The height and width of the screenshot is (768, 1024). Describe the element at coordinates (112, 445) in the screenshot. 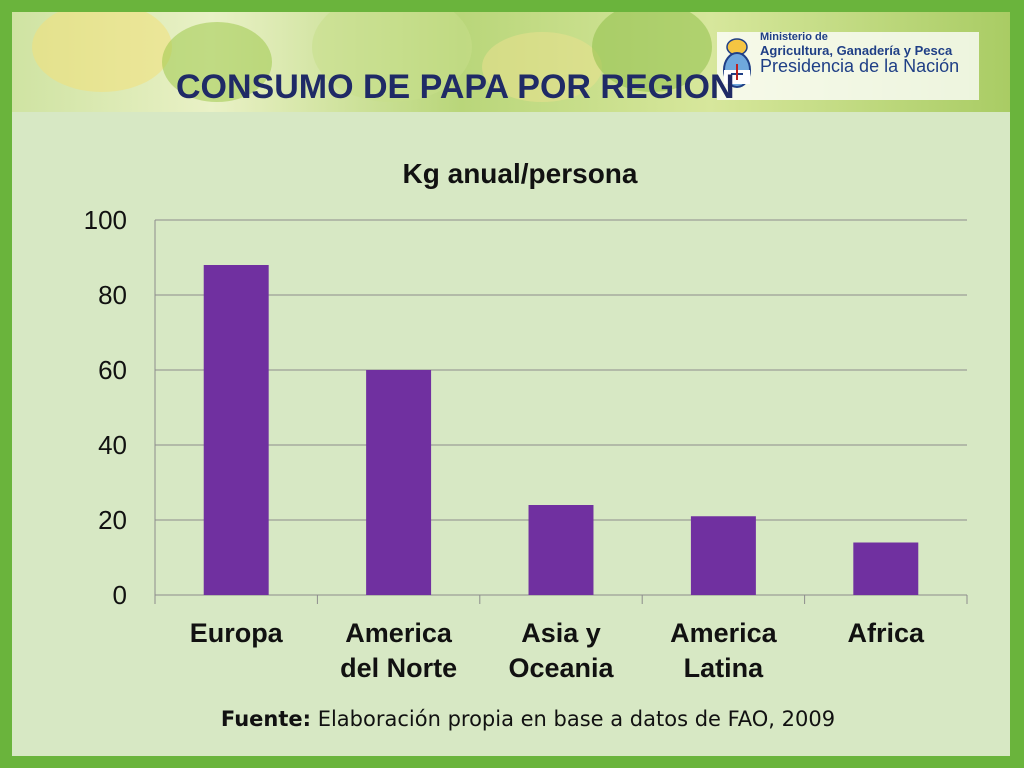

I see `y-tick-label: 40` at that location.